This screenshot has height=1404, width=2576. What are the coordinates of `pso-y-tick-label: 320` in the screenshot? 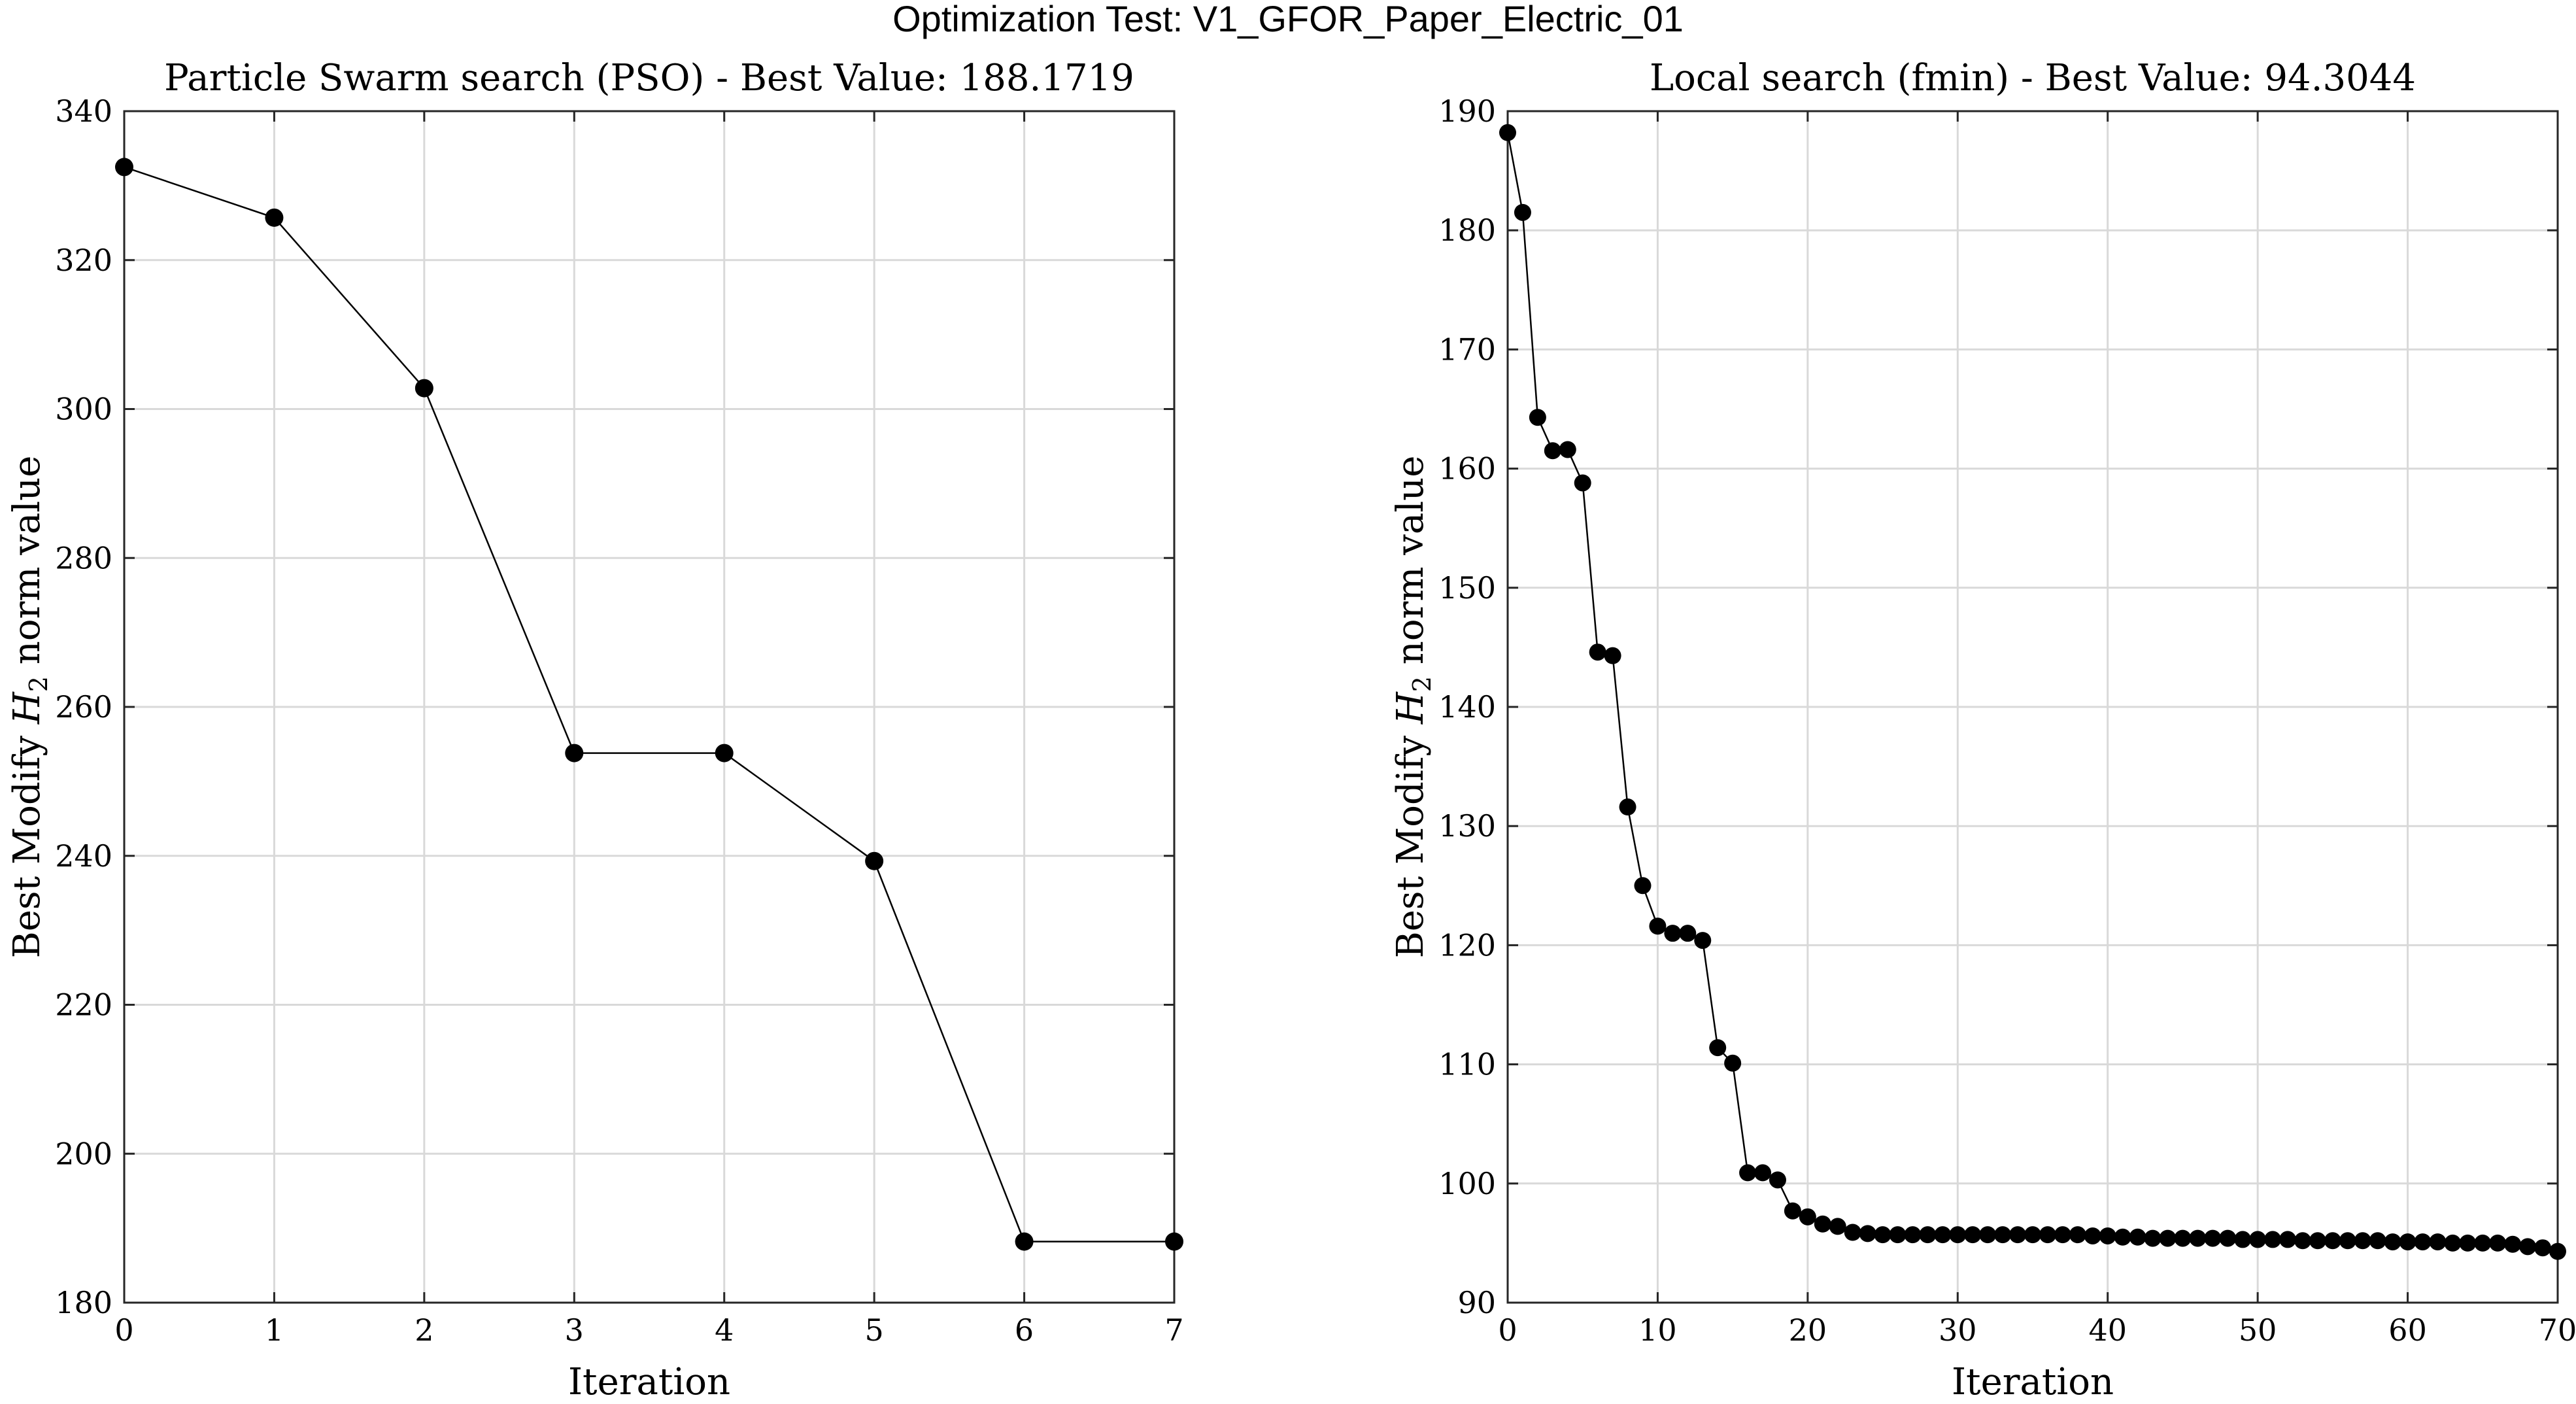 It's located at (83, 260).